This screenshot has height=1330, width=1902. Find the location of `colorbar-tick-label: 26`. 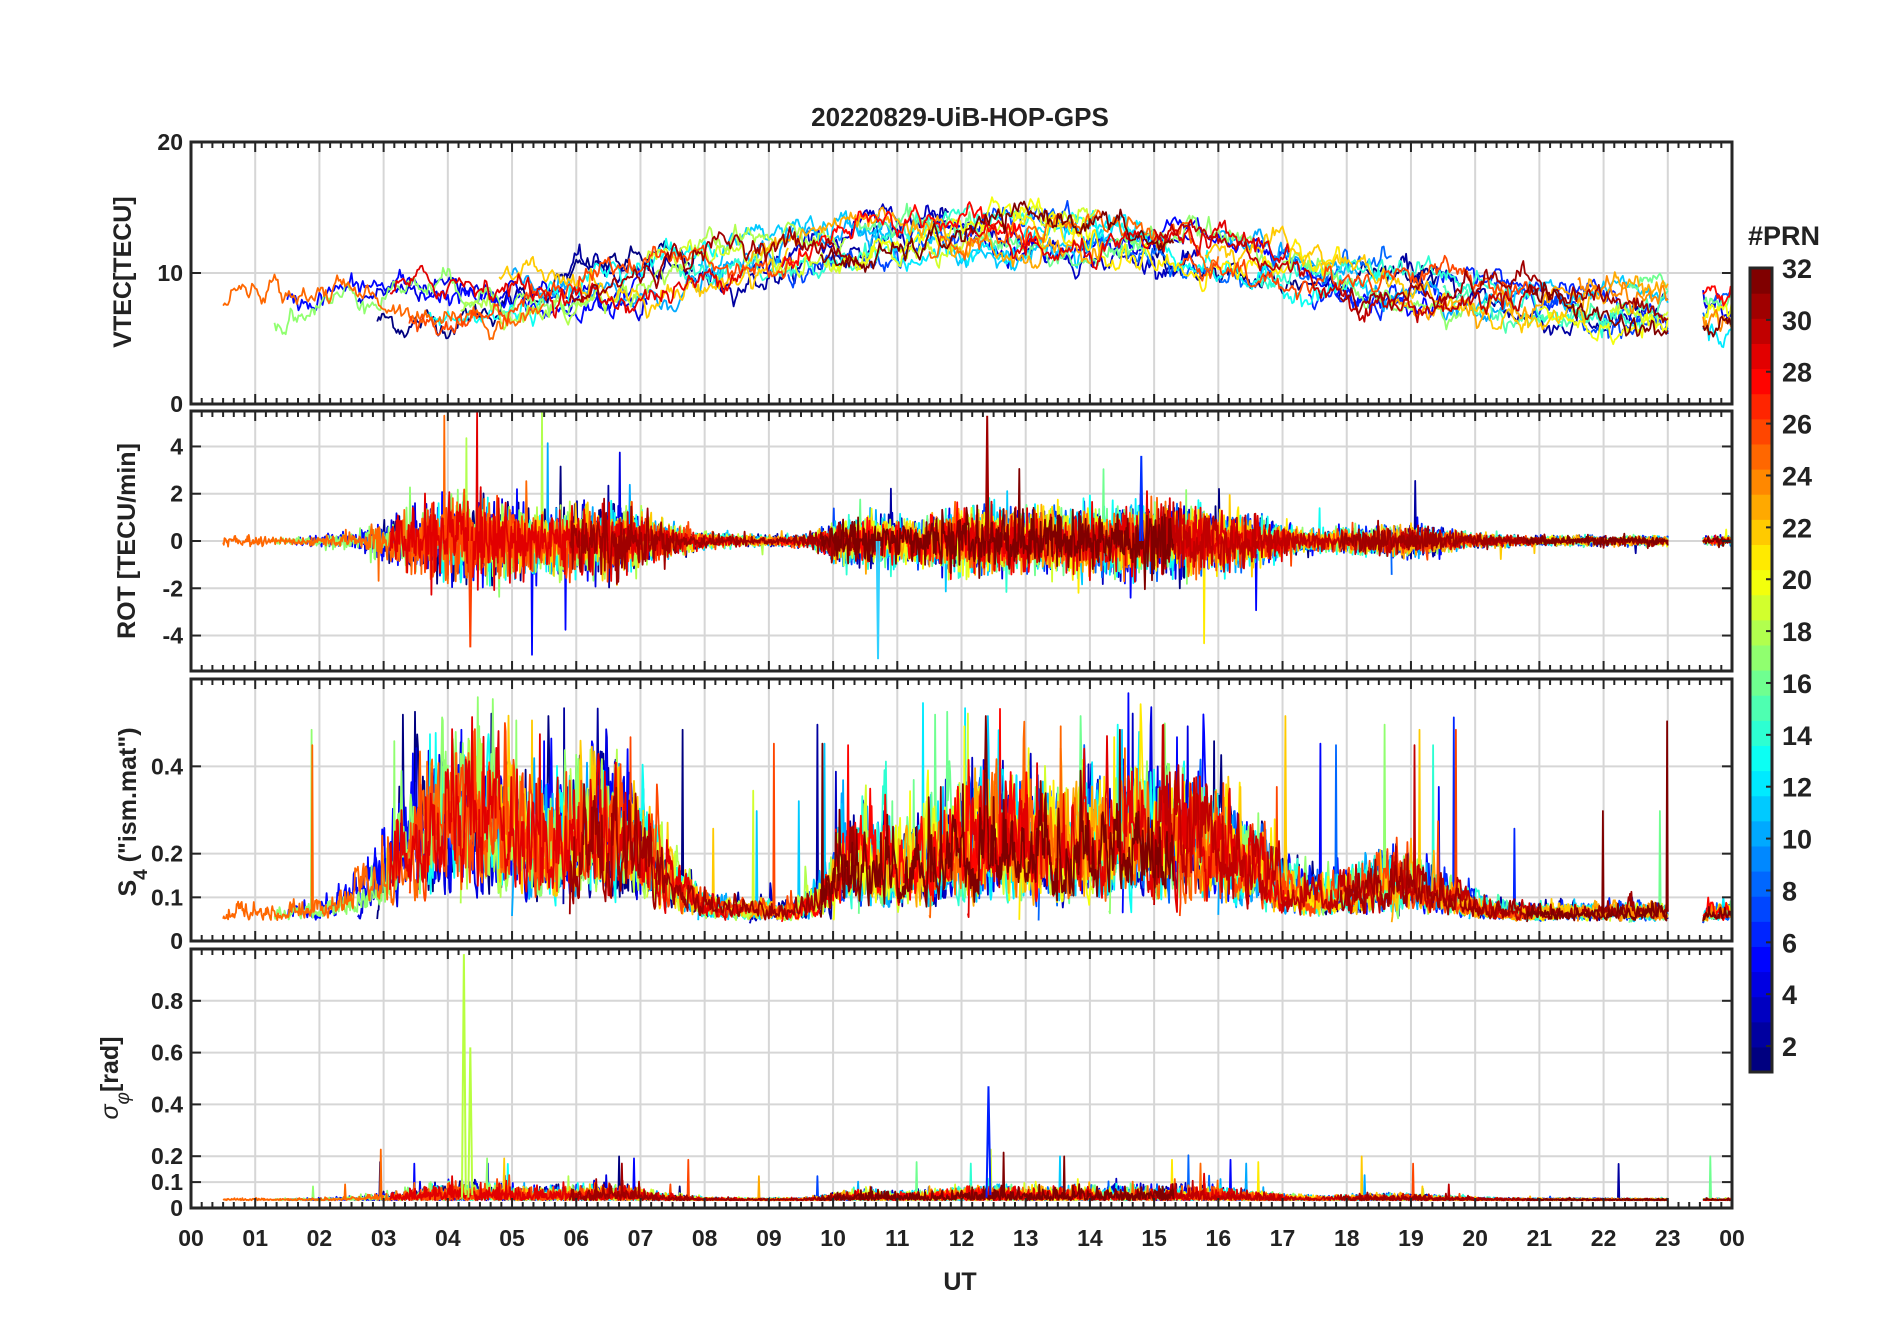

colorbar-tick-label: 26 is located at coordinates (1797, 425).